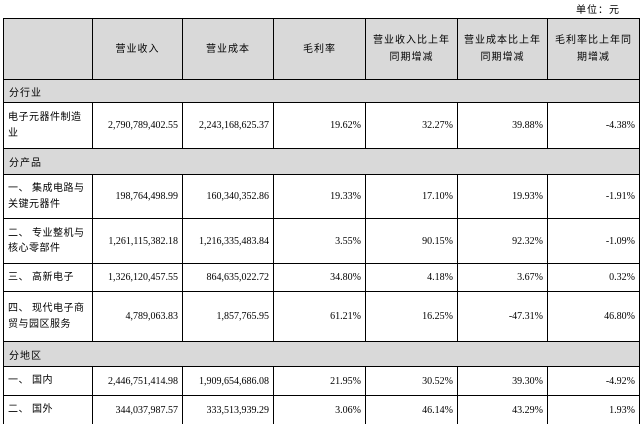  I want to click on row-label: 四、 现代电子商贸与园区服务, so click(48, 316).